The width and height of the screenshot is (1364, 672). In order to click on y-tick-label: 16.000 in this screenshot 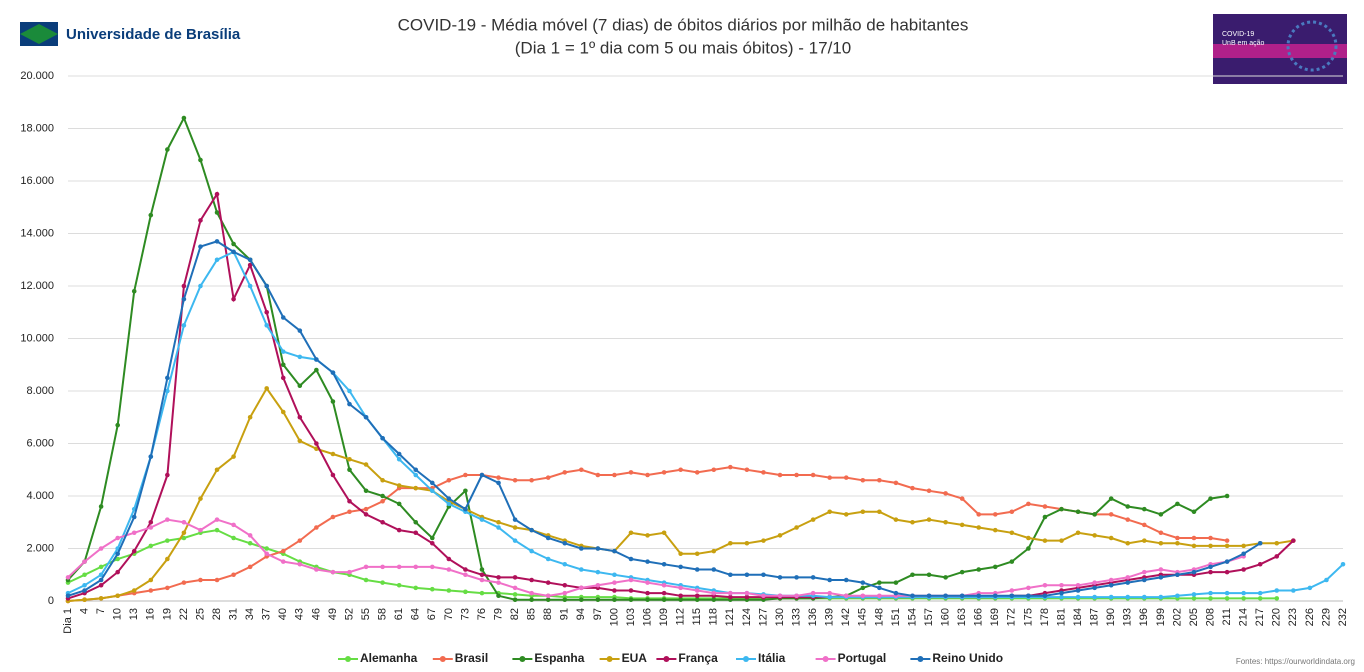, I will do `click(37, 181)`.